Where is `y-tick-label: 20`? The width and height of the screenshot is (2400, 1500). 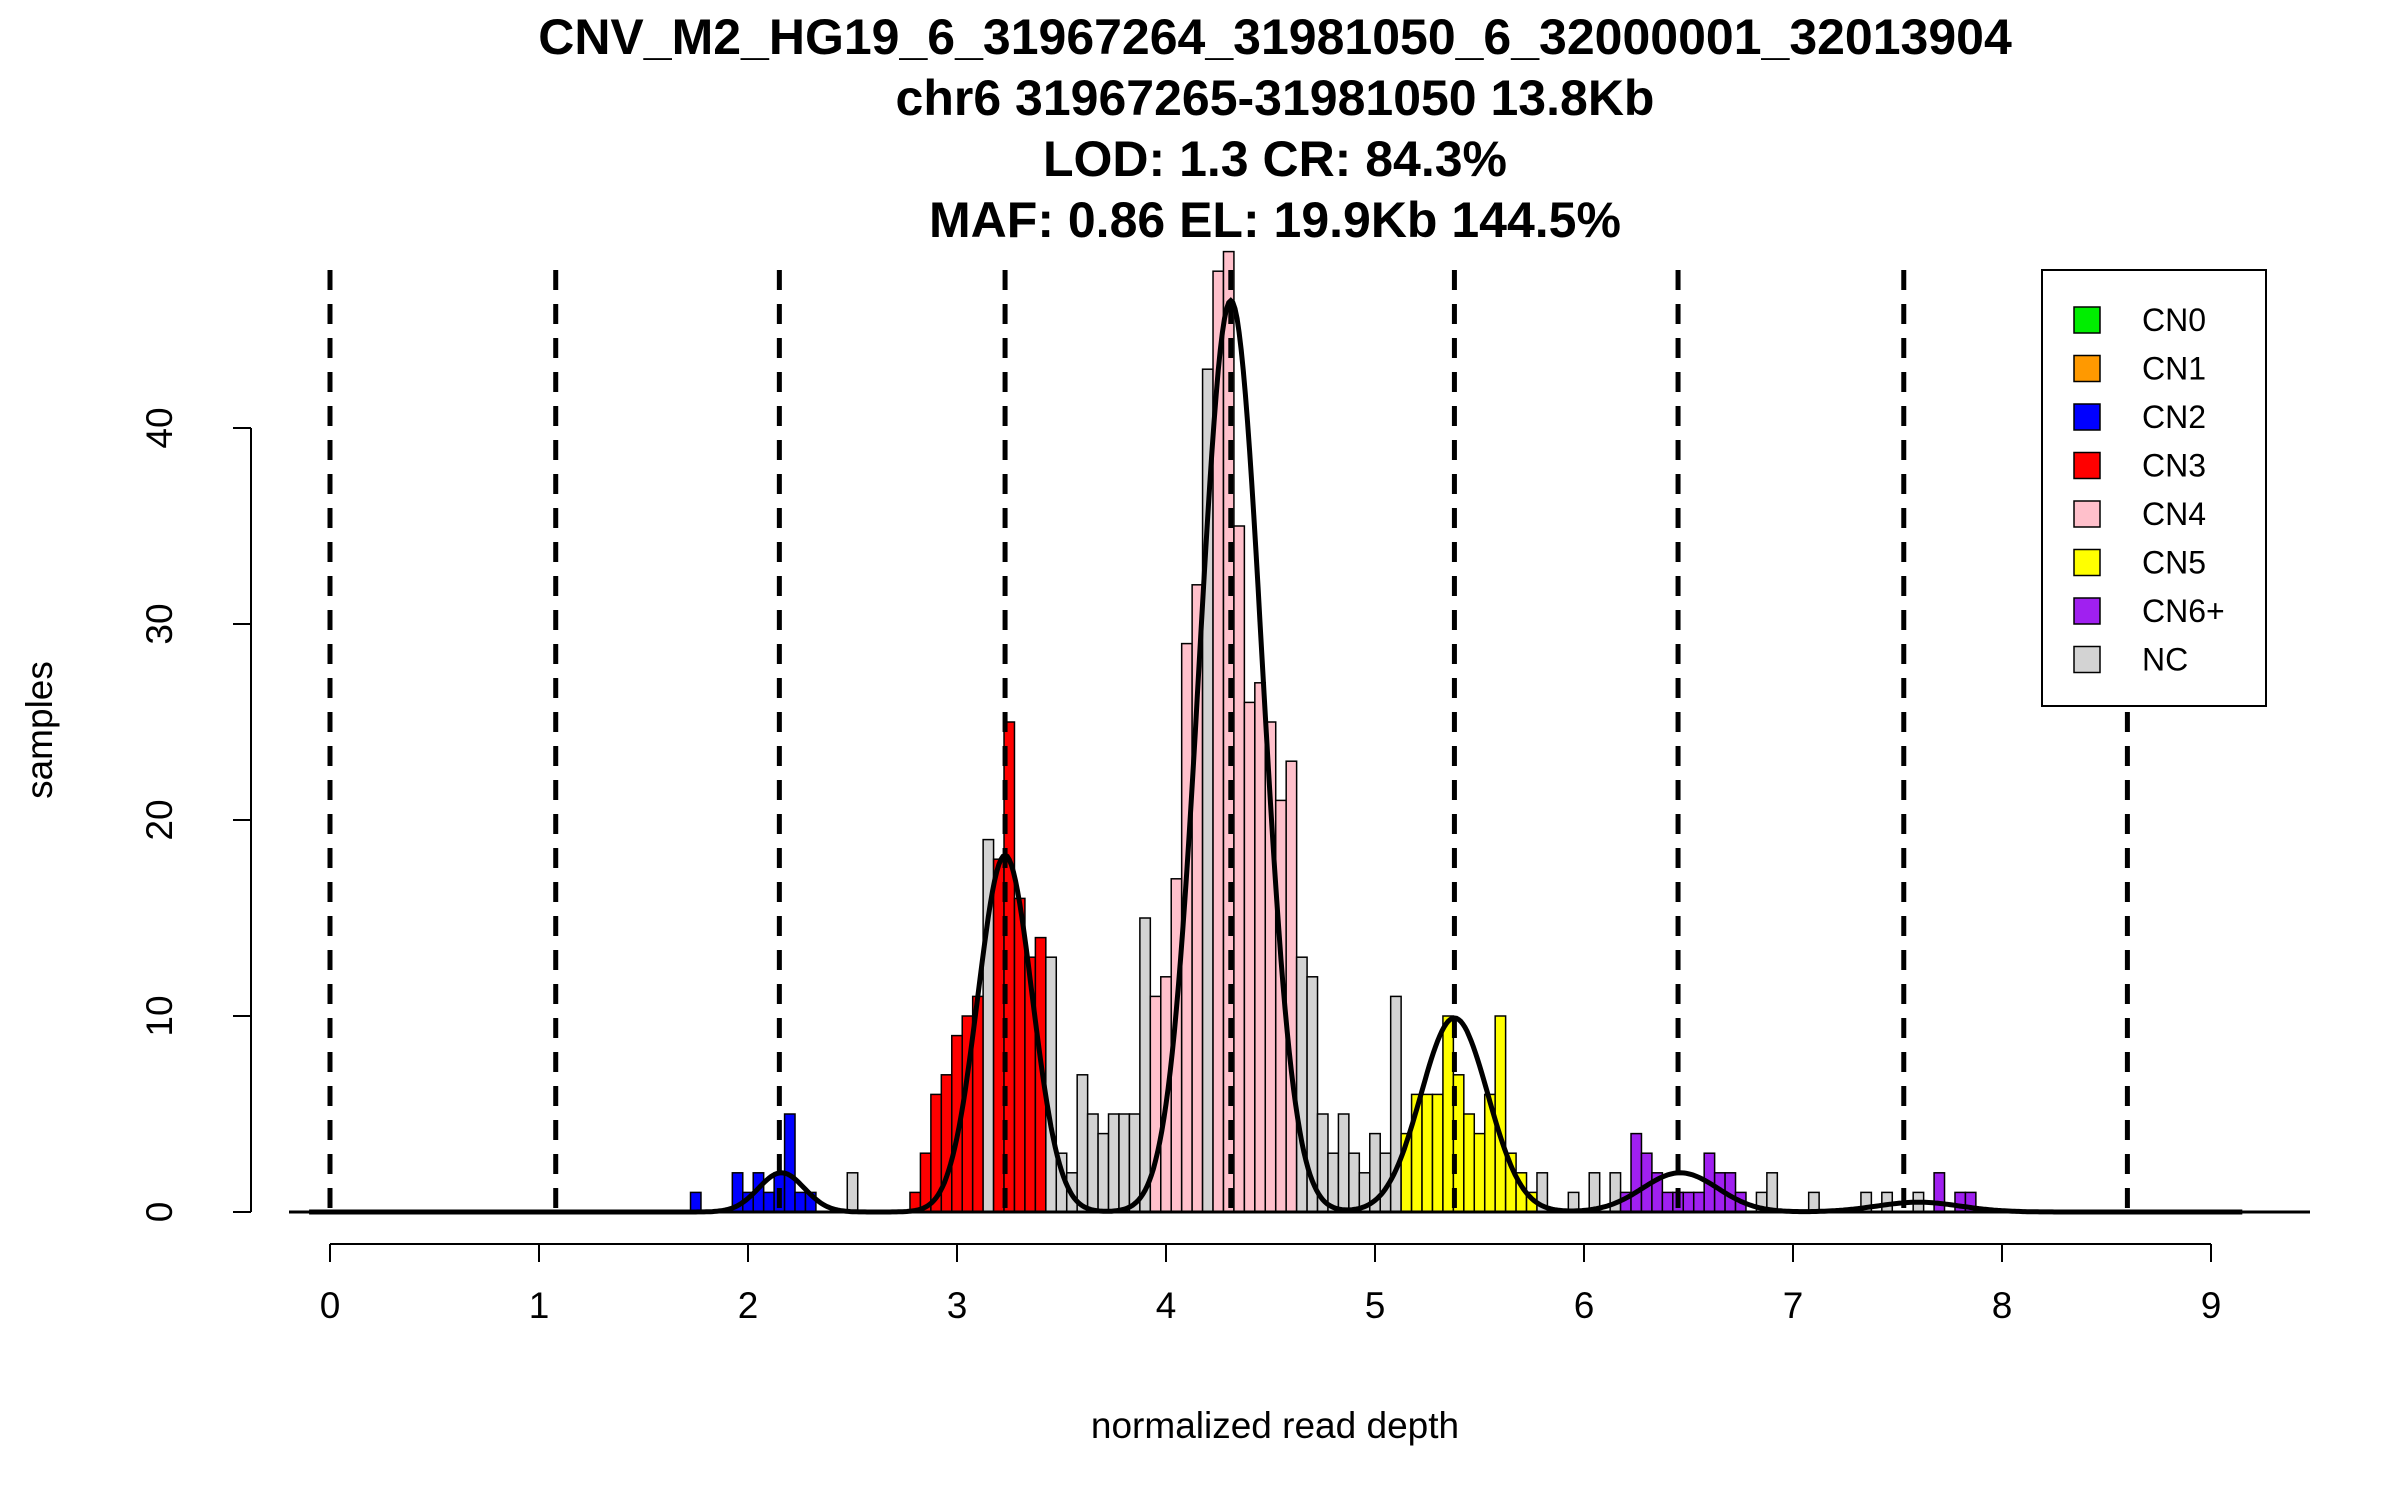
y-tick-label: 20 is located at coordinates (159, 819).